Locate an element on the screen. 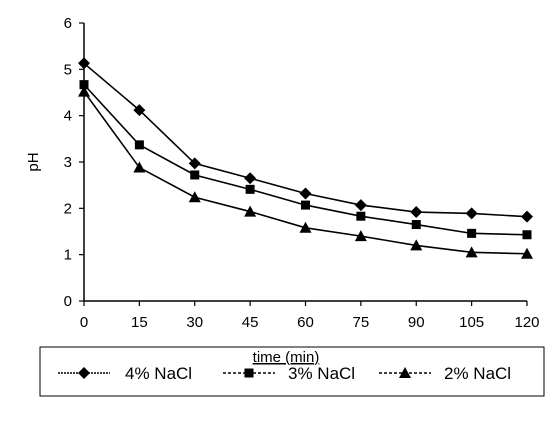 The image size is (546, 425). y-tick-label: 6 is located at coordinates (68, 23).